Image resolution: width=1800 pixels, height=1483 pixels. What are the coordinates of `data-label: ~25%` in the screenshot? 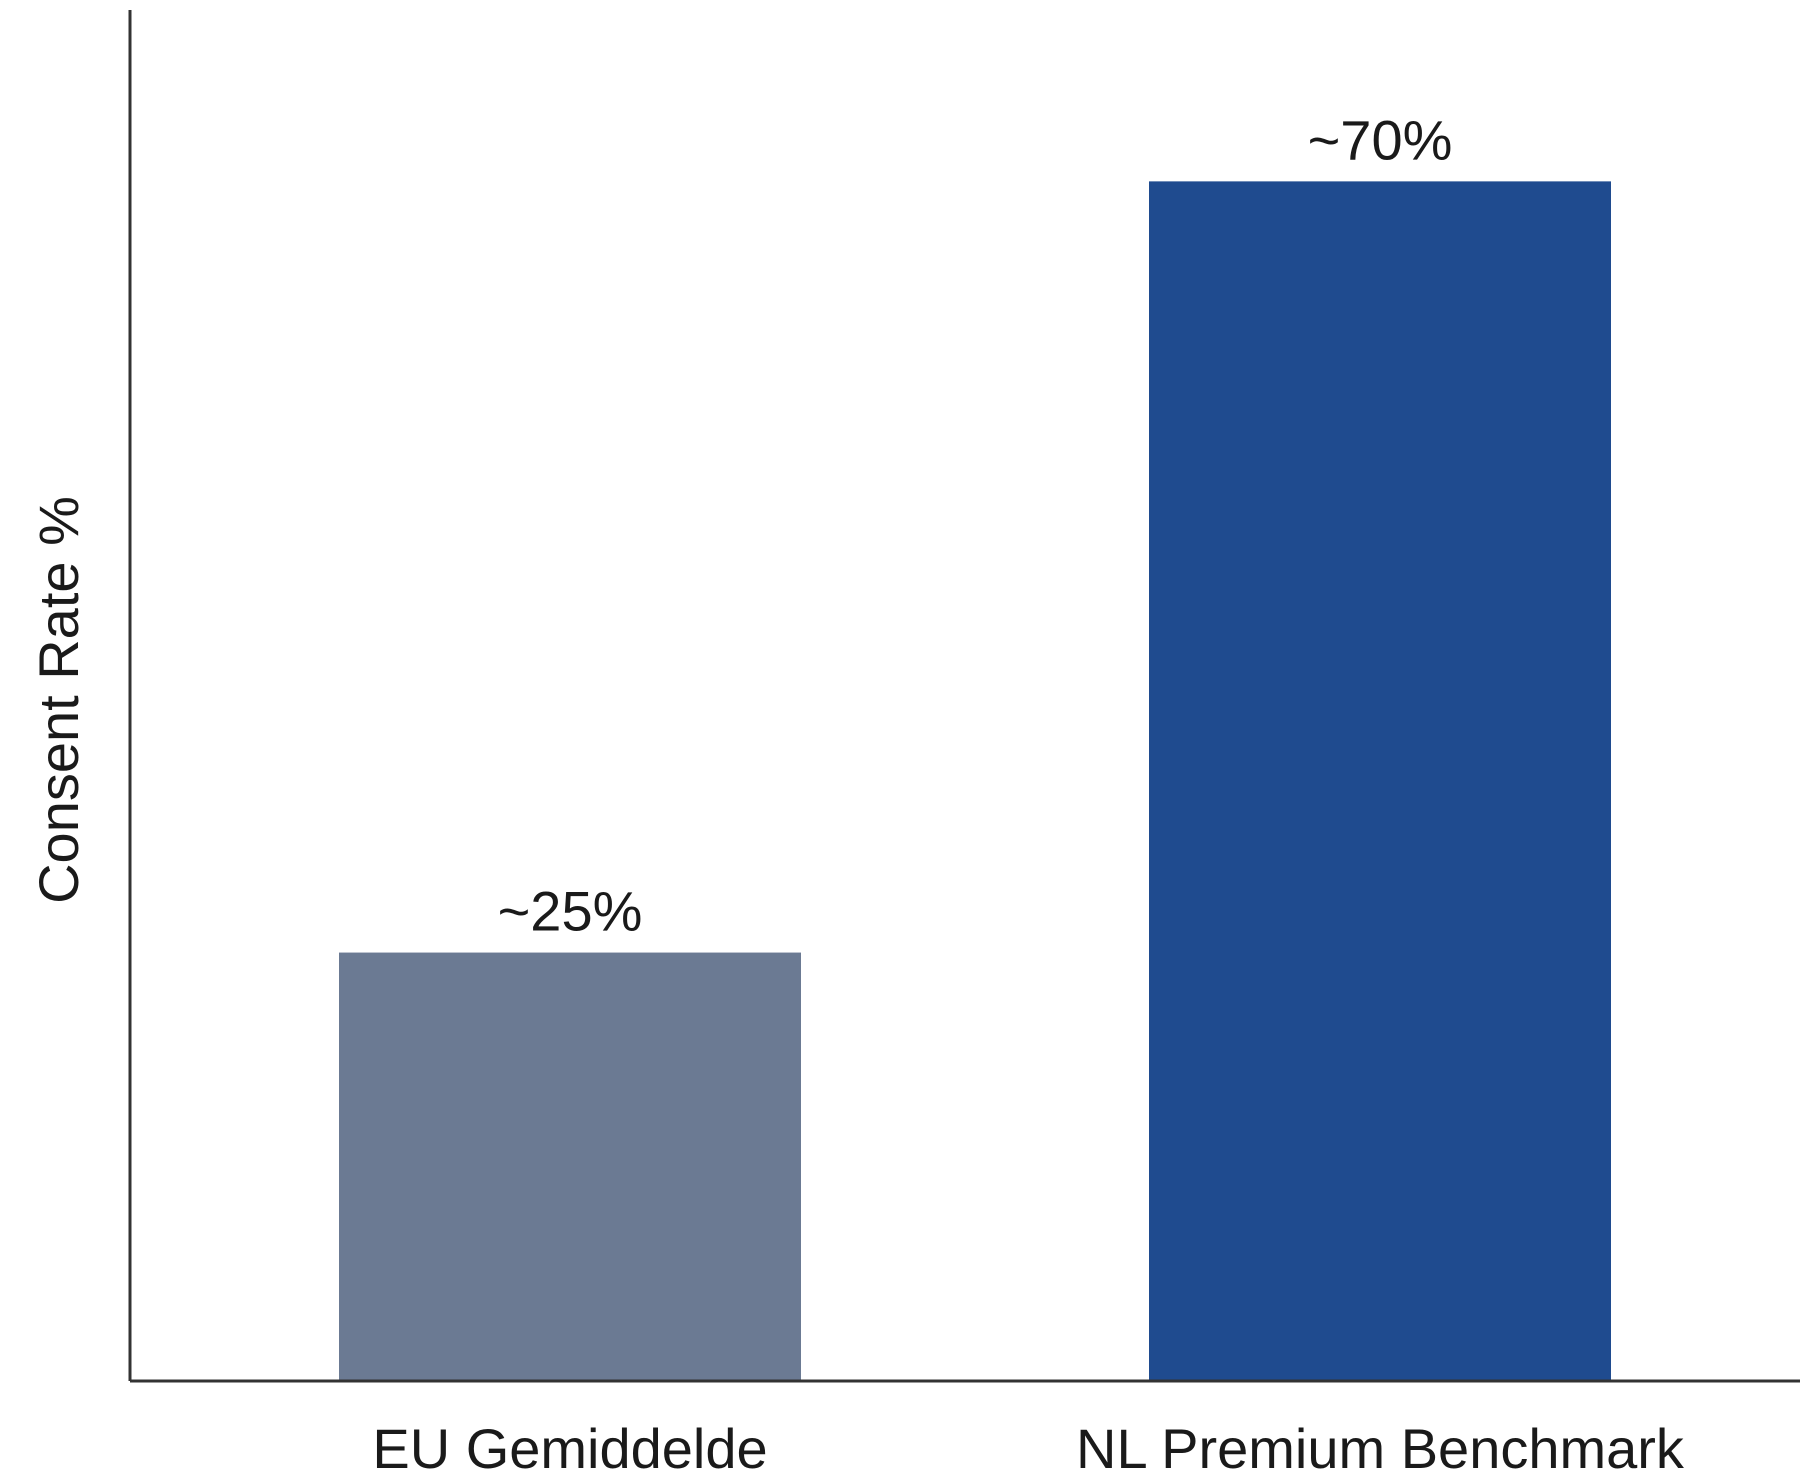 It's located at (570, 911).